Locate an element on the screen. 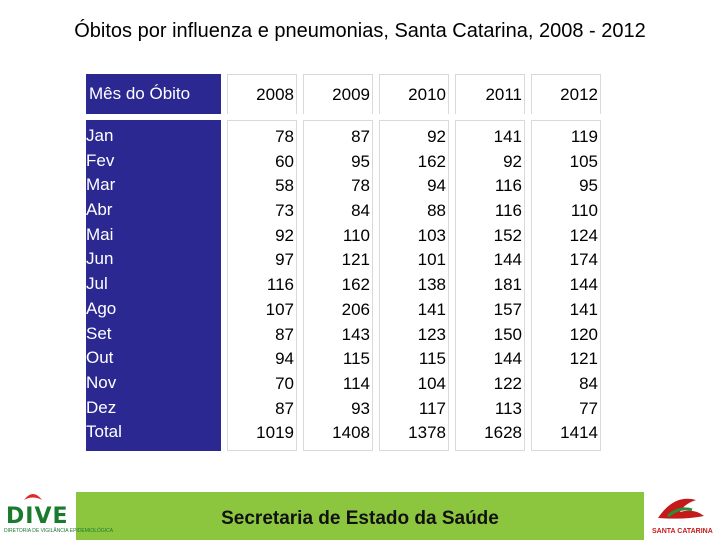  table-cell: 174 is located at coordinates (583, 260).